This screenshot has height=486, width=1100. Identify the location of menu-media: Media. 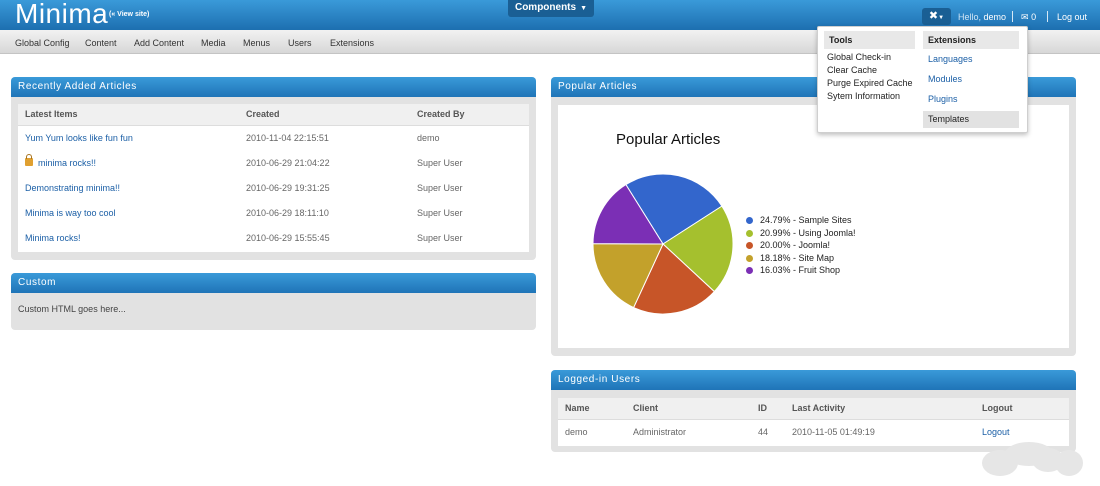
(213, 43).